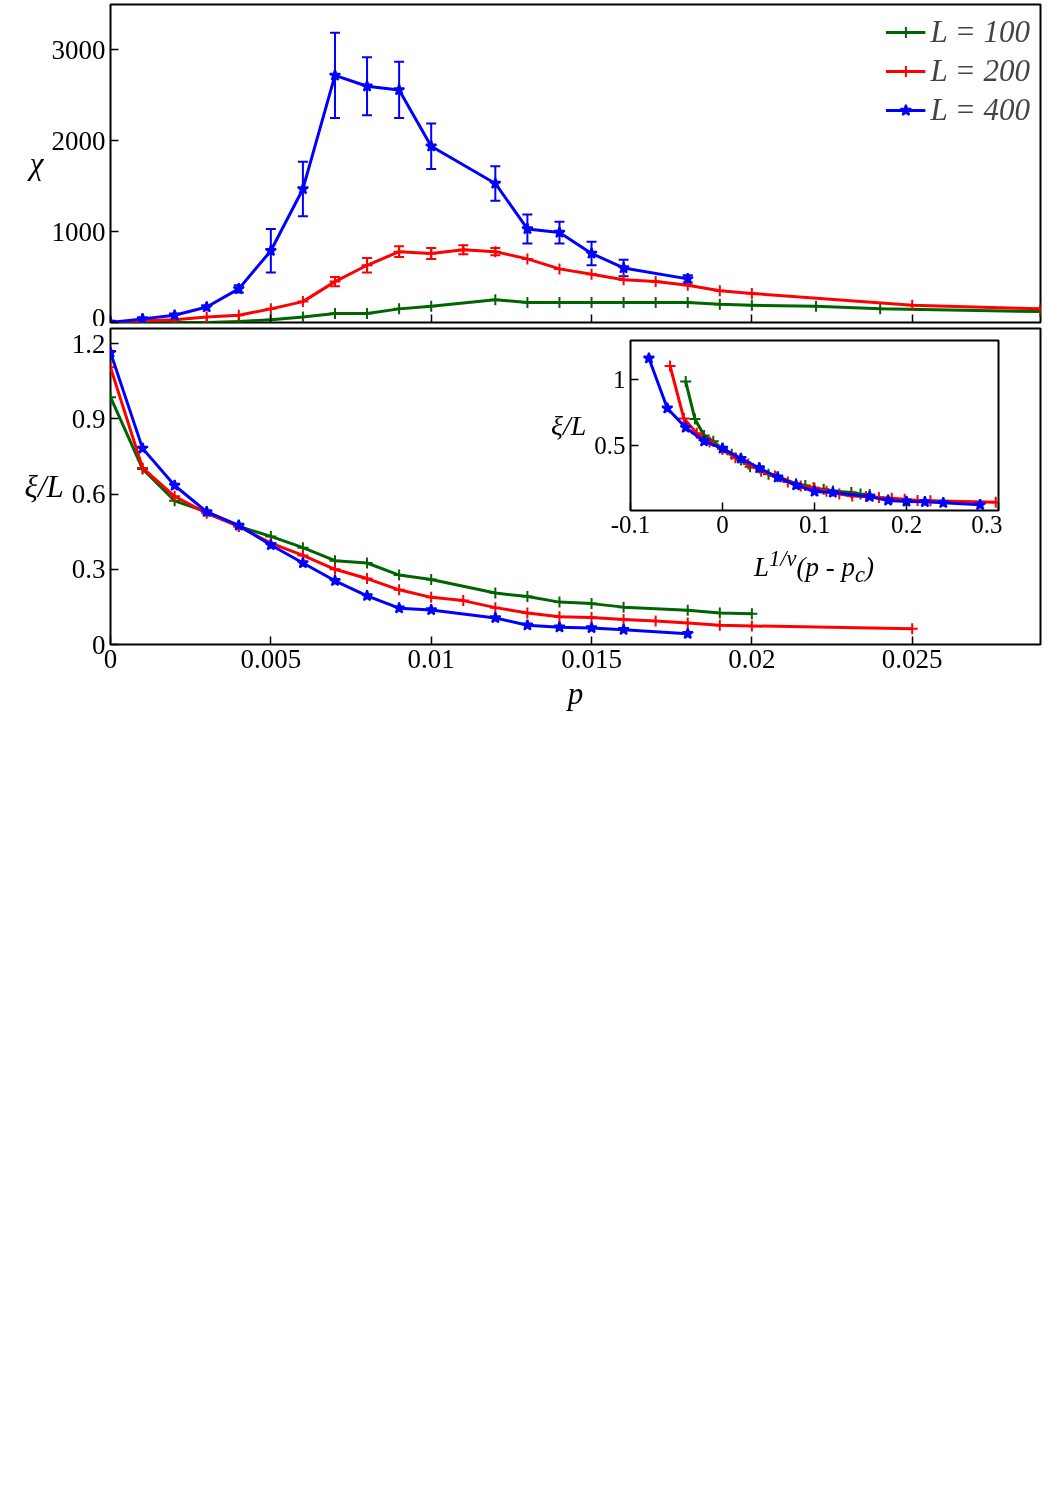 Image resolution: width=1050 pixels, height=1500 pixels. I want to click on y-axis-title: χ, so click(35, 163).